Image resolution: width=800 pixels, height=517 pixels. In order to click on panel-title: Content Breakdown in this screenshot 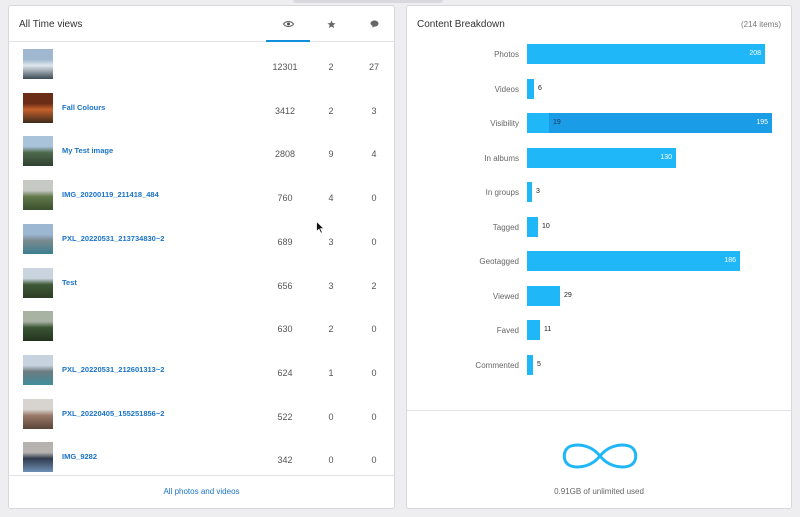, I will do `click(461, 24)`.